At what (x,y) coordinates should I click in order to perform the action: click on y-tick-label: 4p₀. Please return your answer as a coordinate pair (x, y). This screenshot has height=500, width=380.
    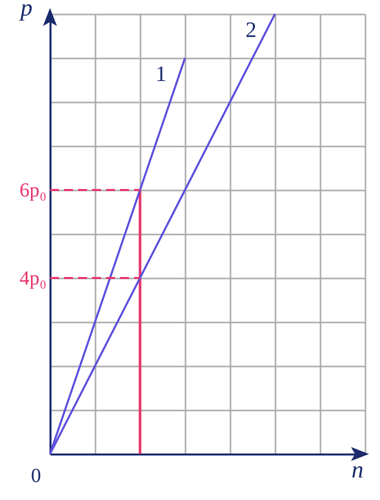
    Looking at the image, I should click on (33, 279).